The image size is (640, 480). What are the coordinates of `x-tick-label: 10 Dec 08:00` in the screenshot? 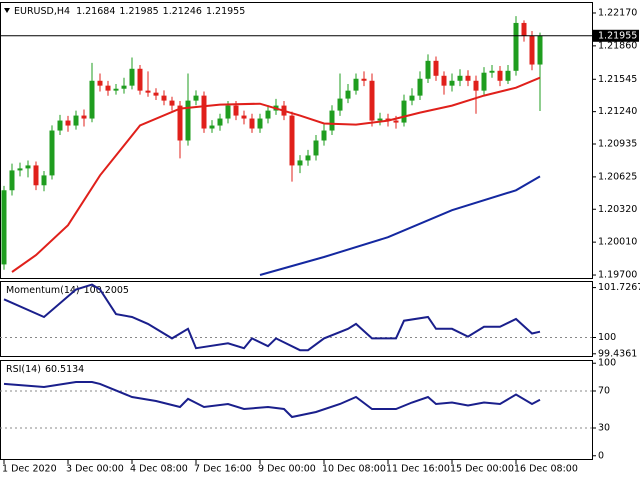 It's located at (354, 469).